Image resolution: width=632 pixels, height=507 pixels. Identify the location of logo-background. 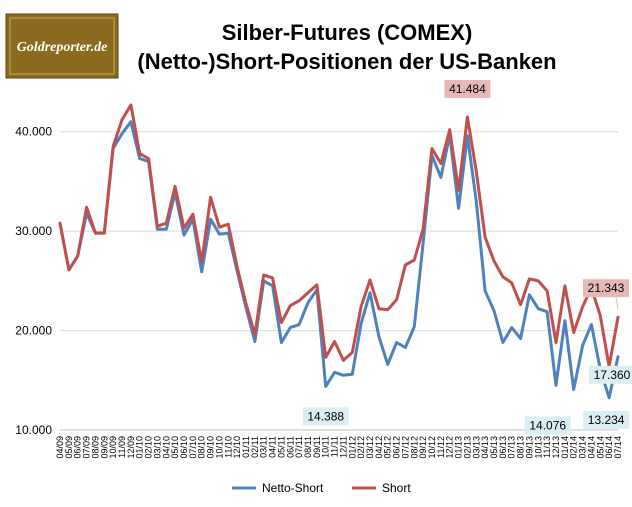
(62, 46).